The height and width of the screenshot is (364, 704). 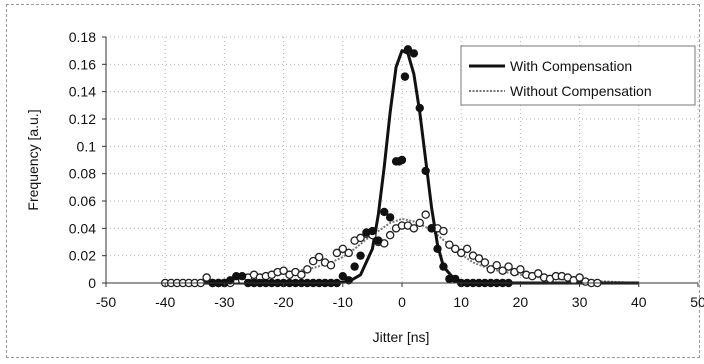 What do you see at coordinates (82, 64) in the screenshot?
I see `y-tick-label: 0.16` at bounding box center [82, 64].